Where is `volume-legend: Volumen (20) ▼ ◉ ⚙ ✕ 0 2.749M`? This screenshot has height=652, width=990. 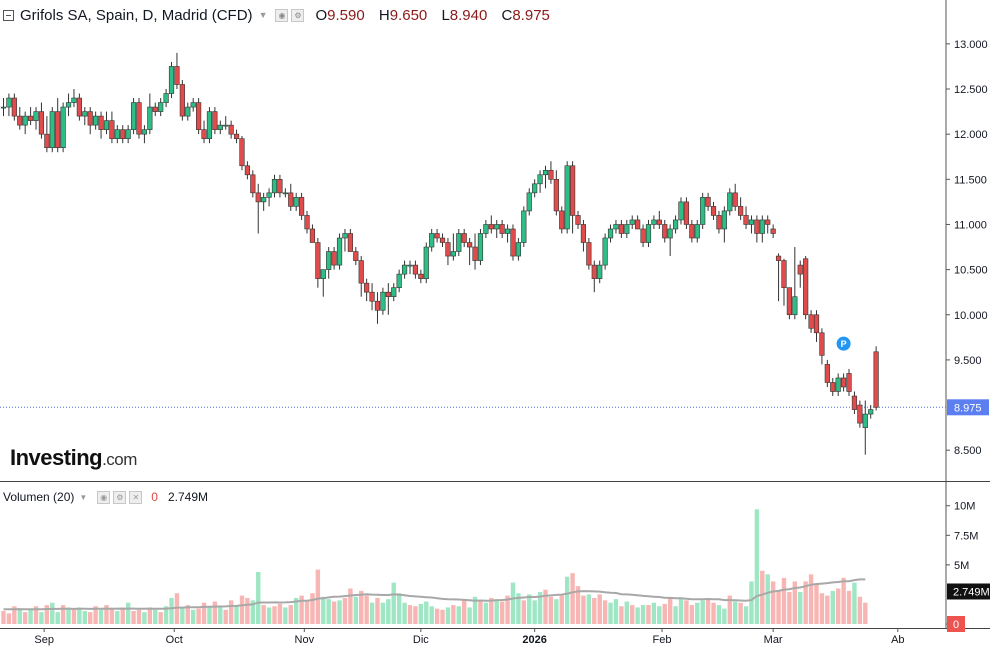
volume-legend: Volumen (20) ▼ ◉ ⚙ ✕ 0 2.749M is located at coordinates (105, 497).